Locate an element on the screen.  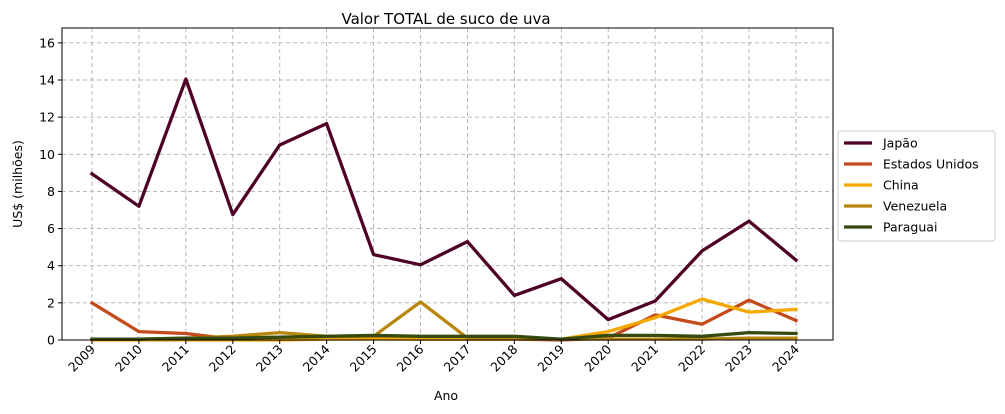
y-tick-label: 0 is located at coordinates (51, 340).